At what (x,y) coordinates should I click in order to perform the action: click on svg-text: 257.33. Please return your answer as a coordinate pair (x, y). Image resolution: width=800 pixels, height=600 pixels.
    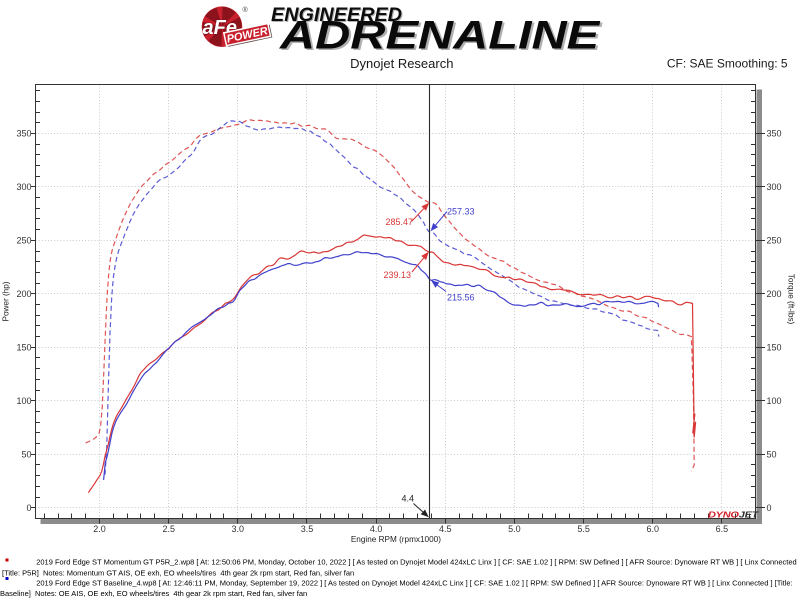
    Looking at the image, I should click on (461, 212).